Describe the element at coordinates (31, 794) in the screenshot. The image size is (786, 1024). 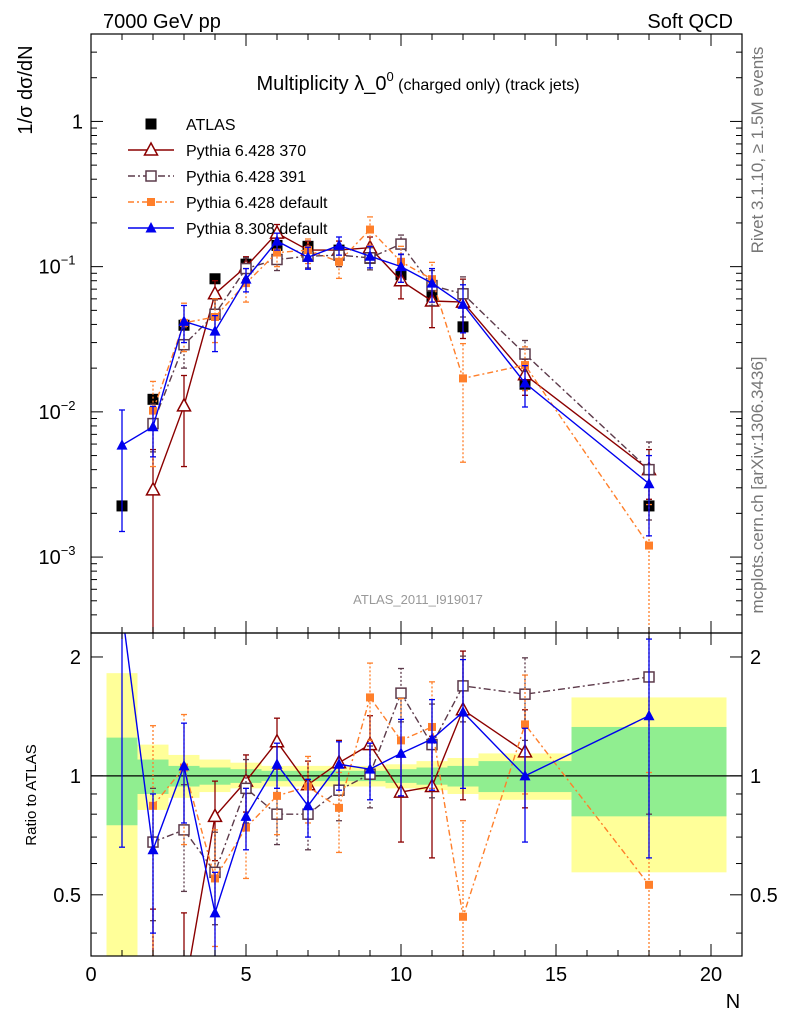
I see `ratio-ylabel: Ratio to ATLAS` at that location.